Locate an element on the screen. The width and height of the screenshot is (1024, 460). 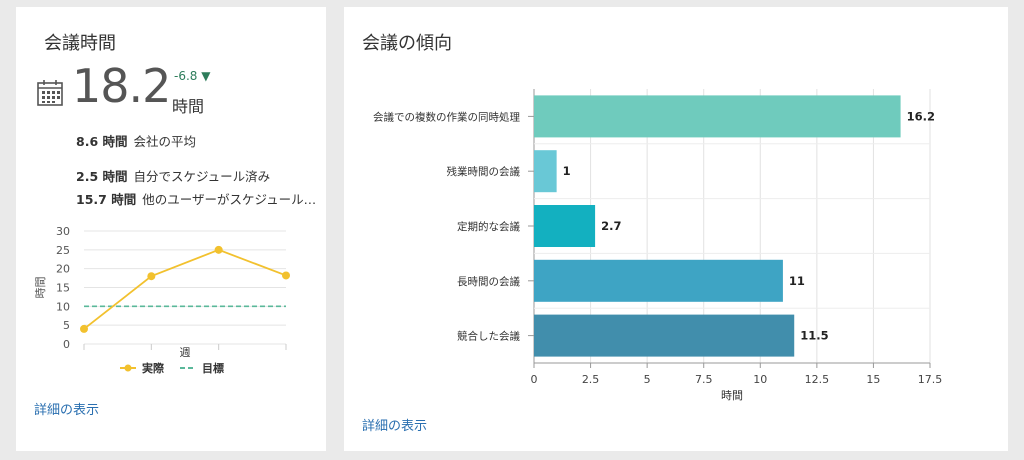
legend-actual-marker is located at coordinates (128, 368).